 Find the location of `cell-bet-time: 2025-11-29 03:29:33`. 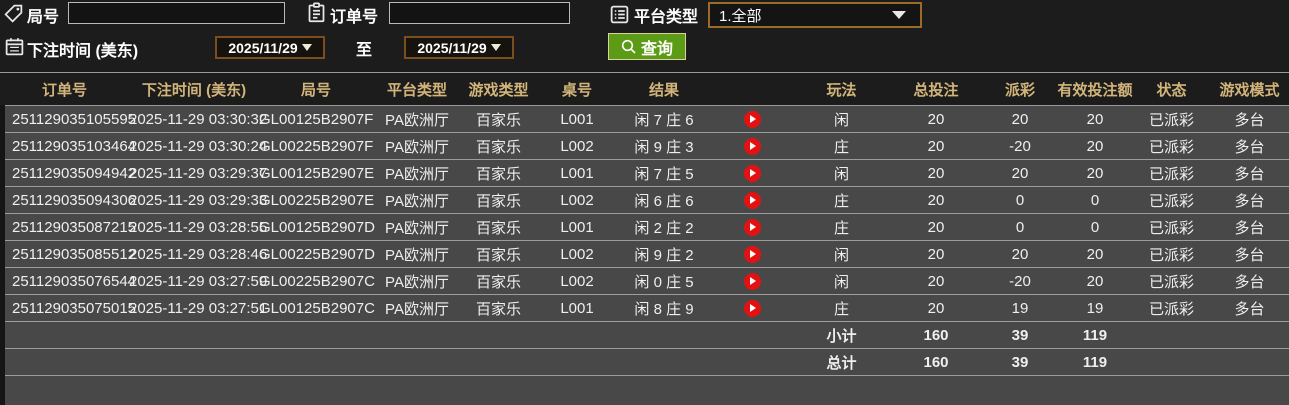

cell-bet-time: 2025-11-29 03:29:33 is located at coordinates (198, 200).